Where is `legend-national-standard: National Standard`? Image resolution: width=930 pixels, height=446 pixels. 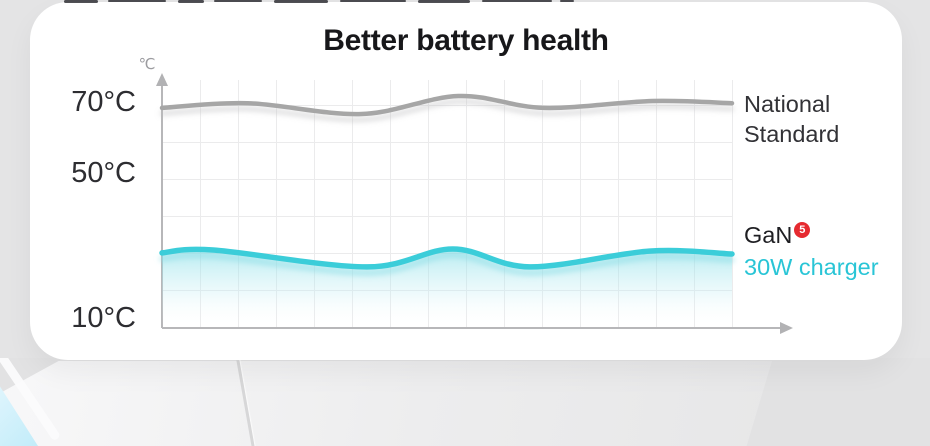
legend-national-standard: National Standard is located at coordinates (791, 119).